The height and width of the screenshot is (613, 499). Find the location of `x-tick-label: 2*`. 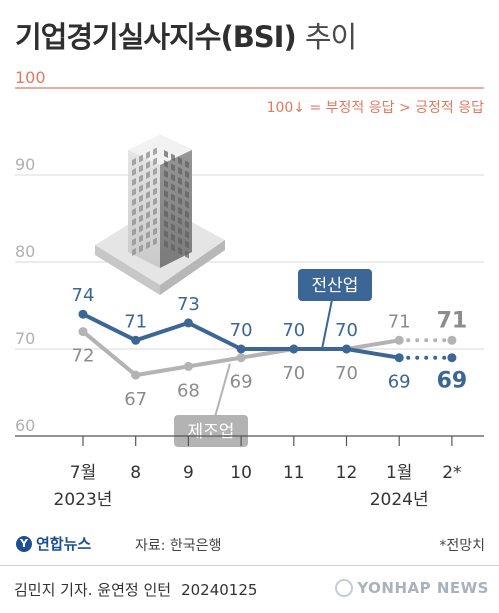

x-tick-label: 2* is located at coordinates (451, 473).